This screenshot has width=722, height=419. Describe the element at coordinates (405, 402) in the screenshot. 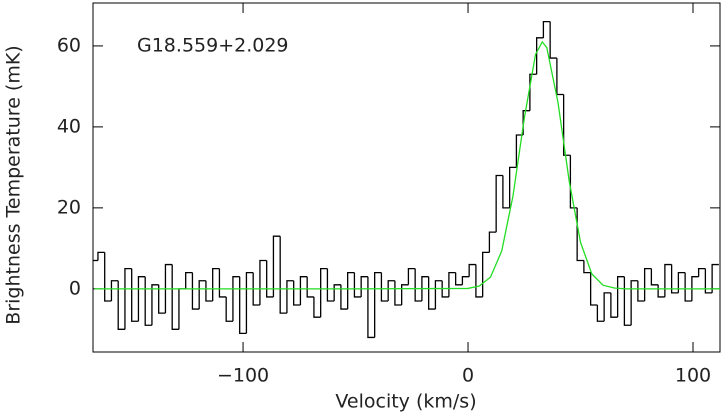

I see `x-axis-label: Velocity (km/s)` at that location.